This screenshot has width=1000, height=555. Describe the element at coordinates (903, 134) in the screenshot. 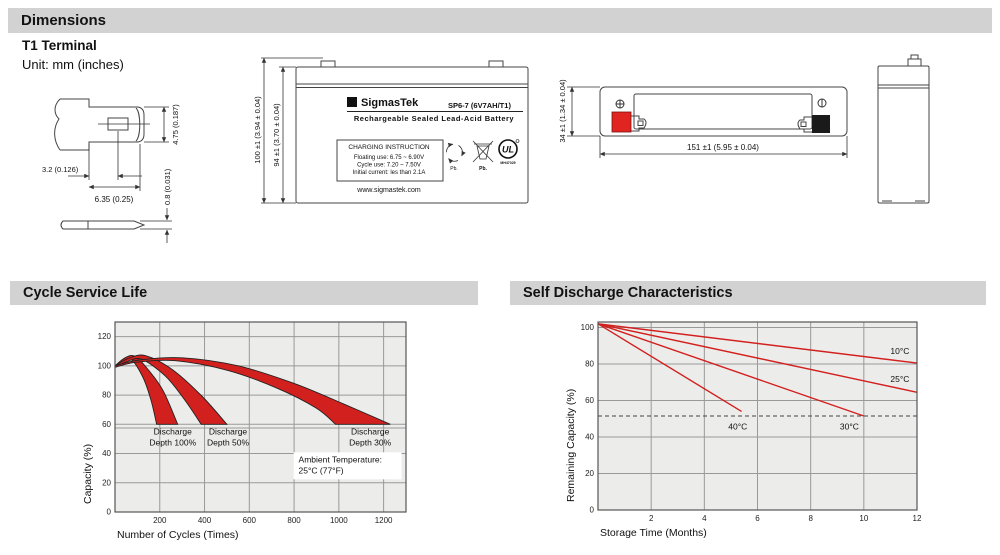

I see `side-view-outline` at that location.